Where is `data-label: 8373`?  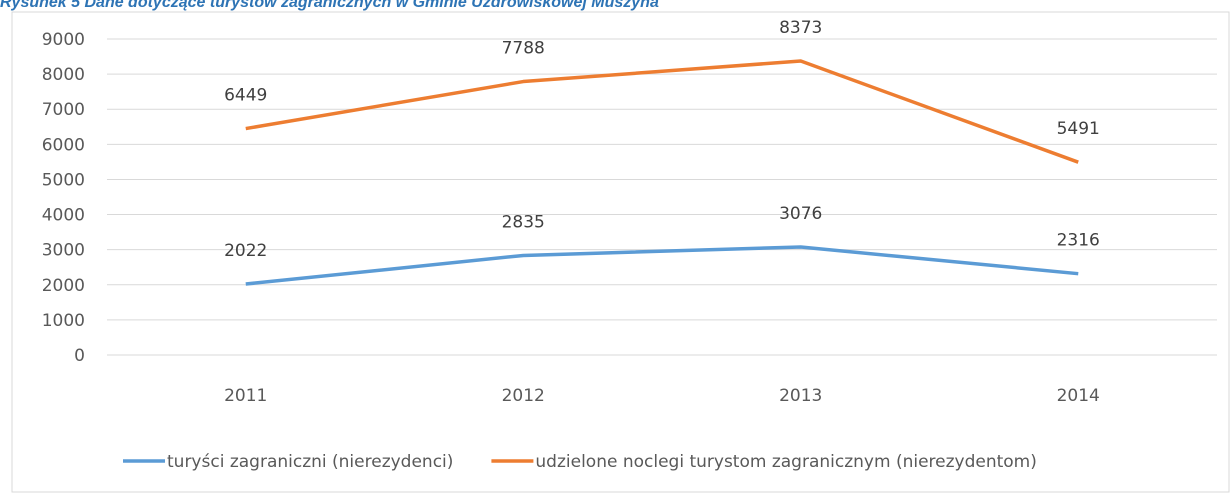 data-label: 8373 is located at coordinates (800, 28).